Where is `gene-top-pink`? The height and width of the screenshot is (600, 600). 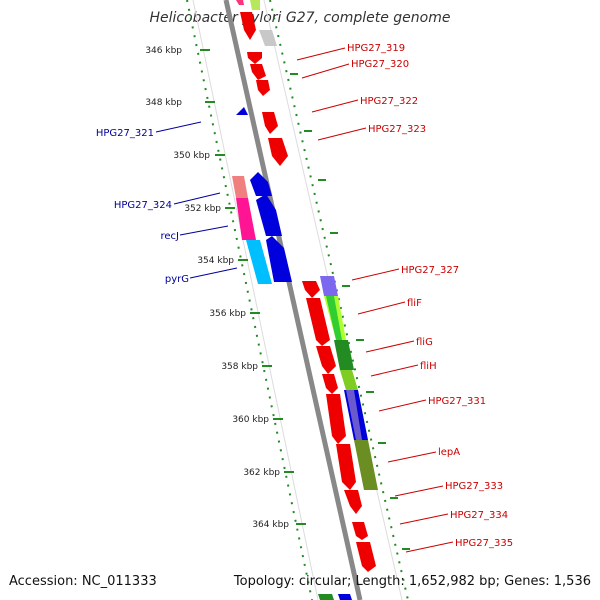 gene-top-pink is located at coordinates (240, 2).